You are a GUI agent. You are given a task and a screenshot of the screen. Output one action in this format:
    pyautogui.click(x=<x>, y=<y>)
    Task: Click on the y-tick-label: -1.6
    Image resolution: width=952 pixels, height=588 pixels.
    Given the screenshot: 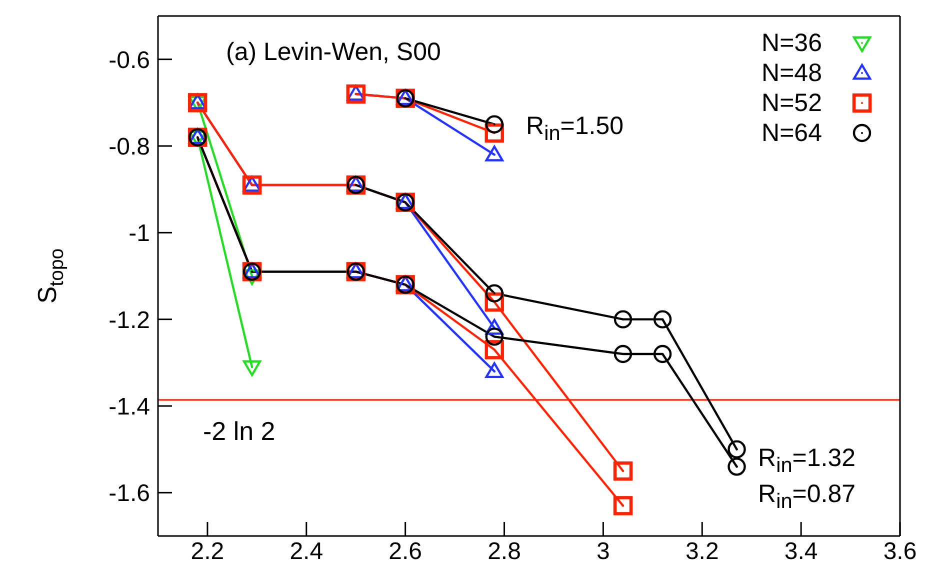 What is the action you would take?
    pyautogui.click(x=129, y=494)
    